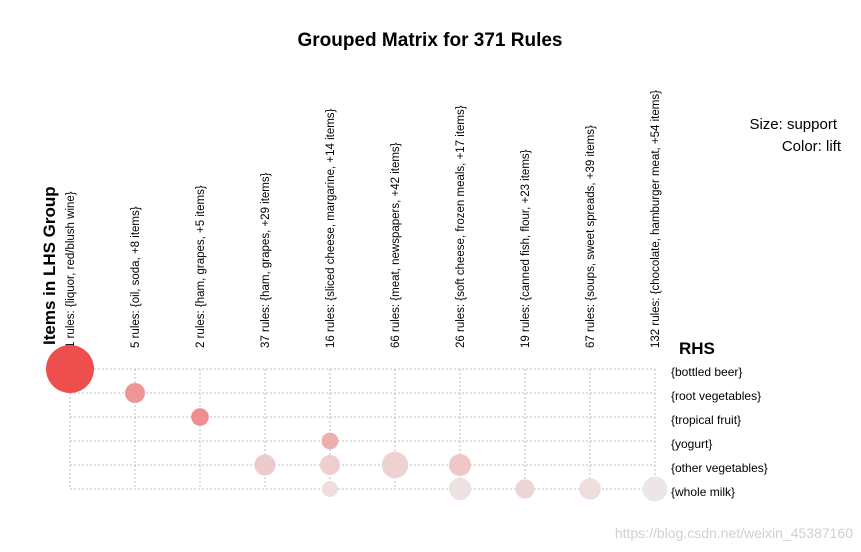 The height and width of the screenshot is (552, 861). Describe the element at coordinates (691, 444) in the screenshot. I see `rhs-item-label: {yogurt}` at that location.